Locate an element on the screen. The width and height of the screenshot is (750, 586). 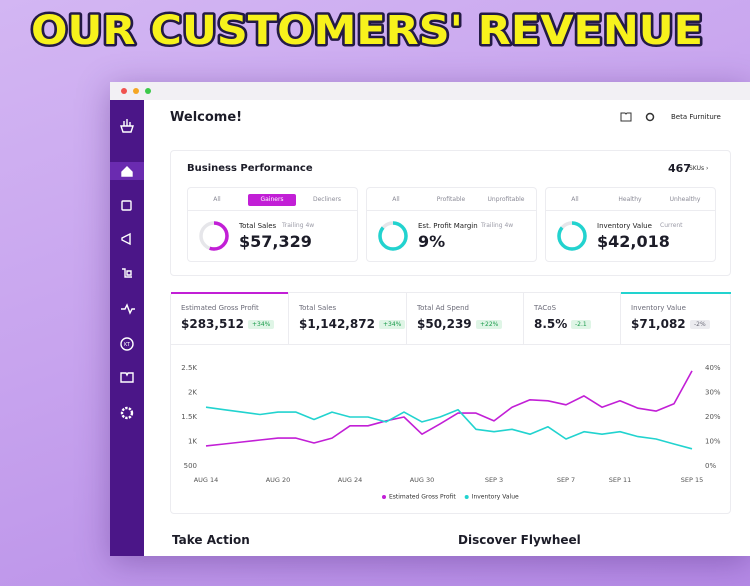
x-tick-label: SEP 15 is located at coordinates (692, 480).